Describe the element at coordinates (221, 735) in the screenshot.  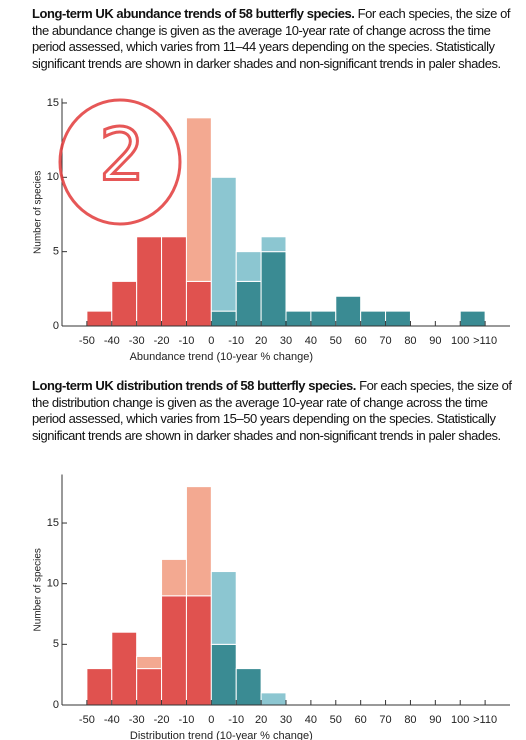
I see `x-axis-label: Distribution trend (10-year % change)` at that location.